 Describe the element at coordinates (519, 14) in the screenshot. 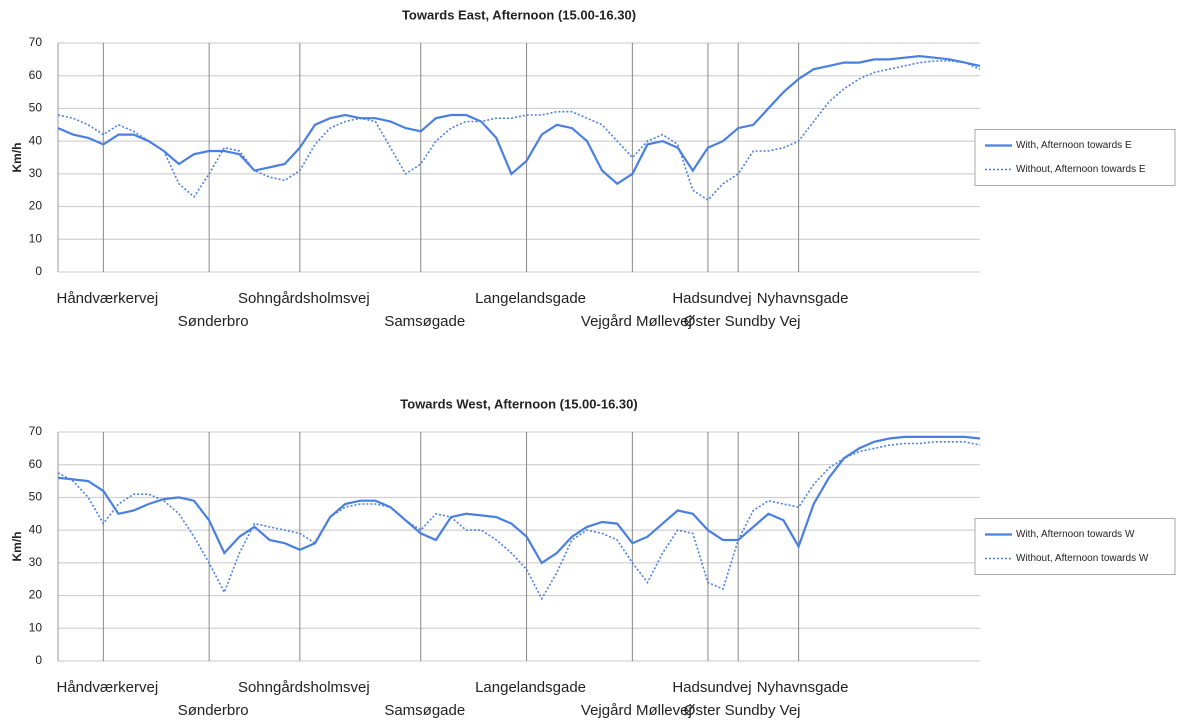

I see `chart-title: Towards East, Afternoon (15.00-16.30)` at that location.